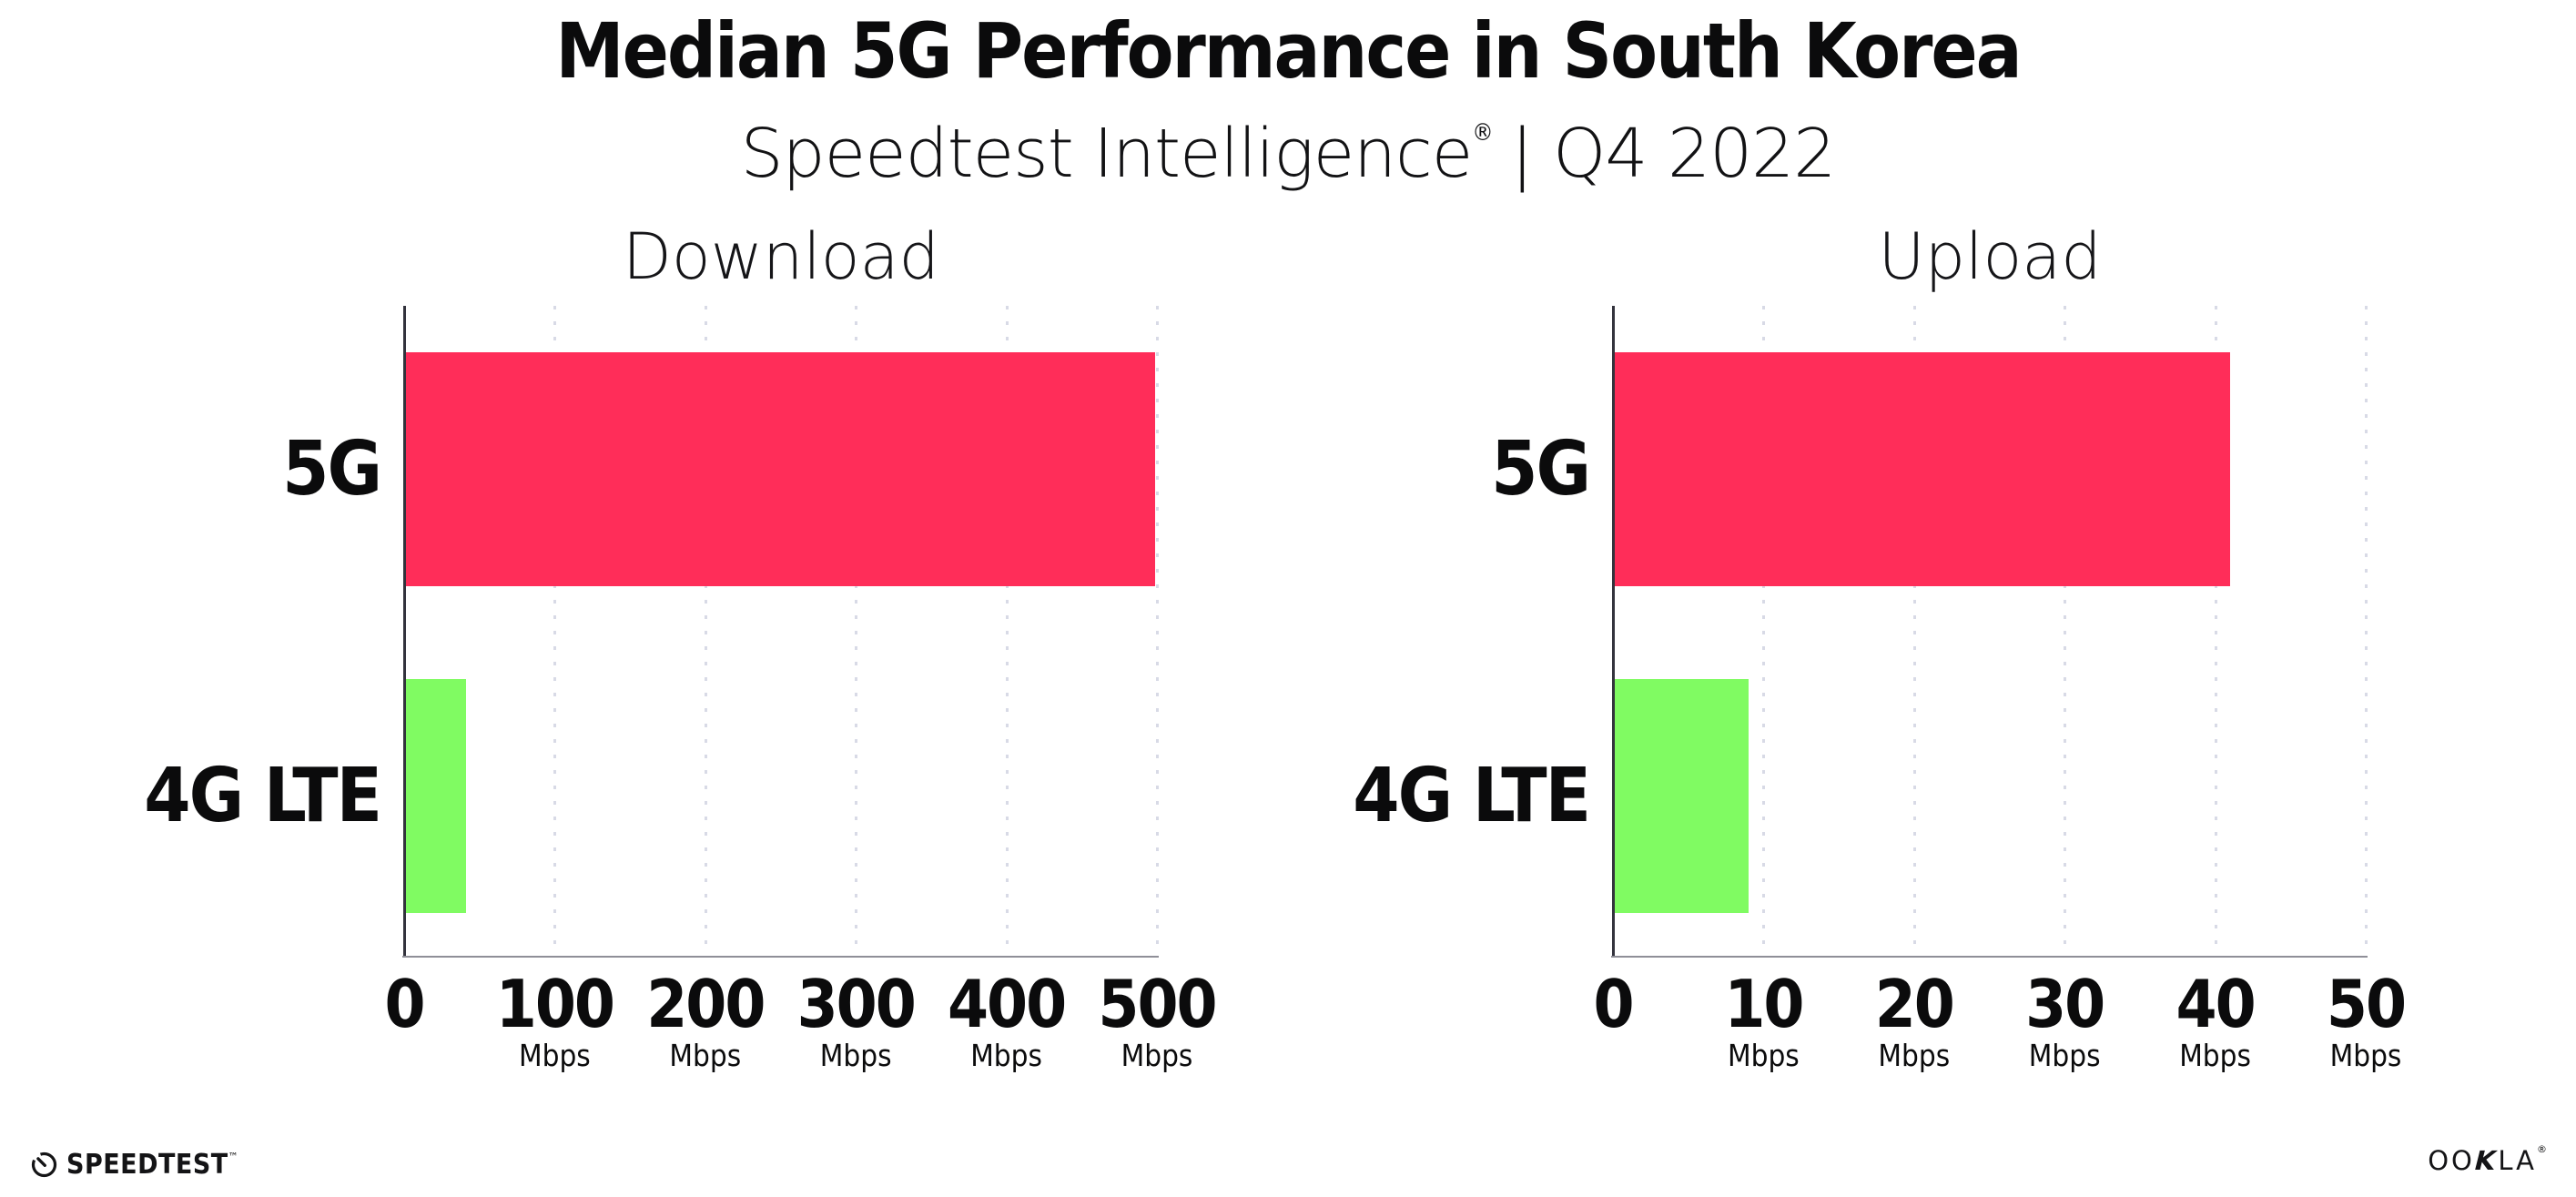  I want to click on page-subtitle: Speedtest Intelligence® | Q4 2022, so click(1288, 143).